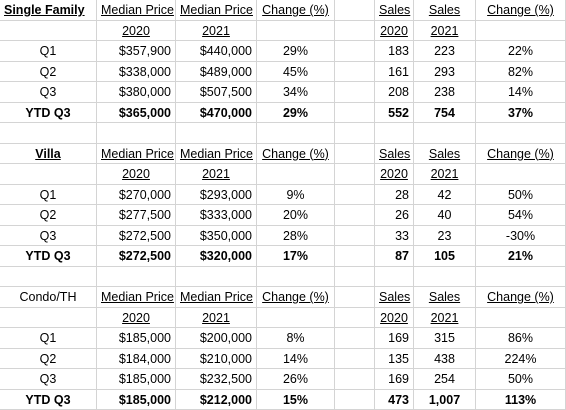 The image size is (566, 410). Describe the element at coordinates (296, 399) in the screenshot. I see `data-cell: 15%` at that location.